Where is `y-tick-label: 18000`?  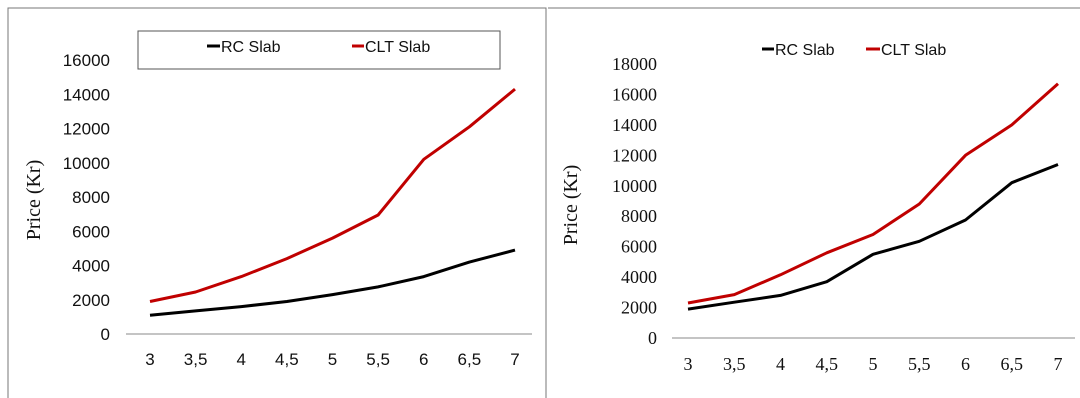
y-tick-label: 18000 is located at coordinates (634, 64).